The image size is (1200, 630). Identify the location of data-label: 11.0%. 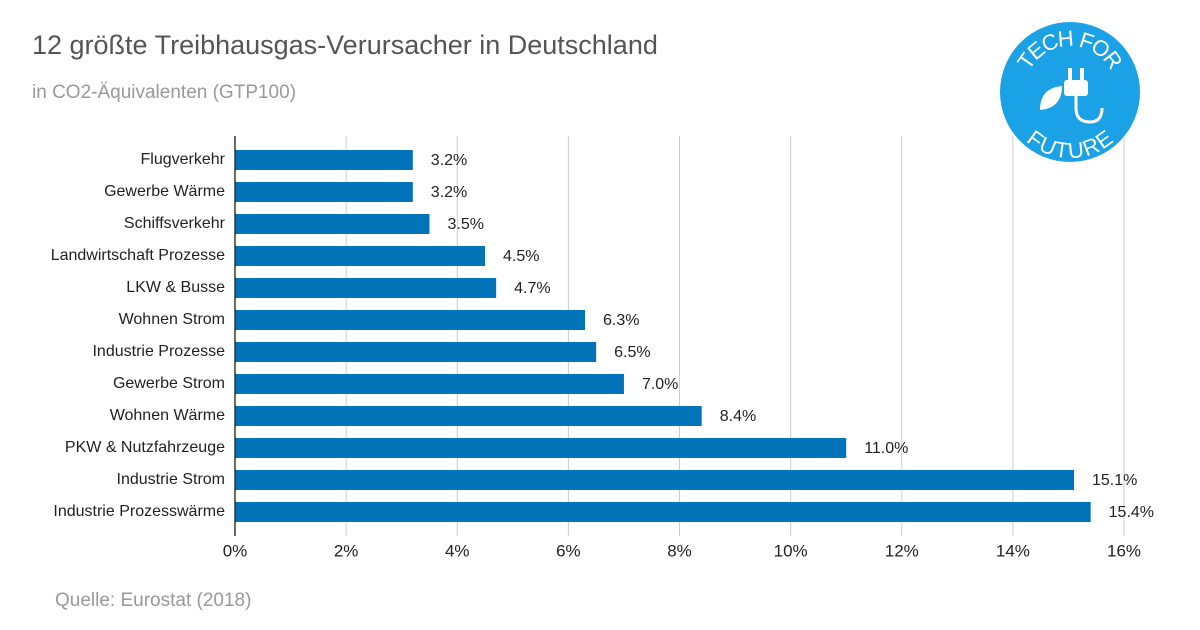
(886, 448).